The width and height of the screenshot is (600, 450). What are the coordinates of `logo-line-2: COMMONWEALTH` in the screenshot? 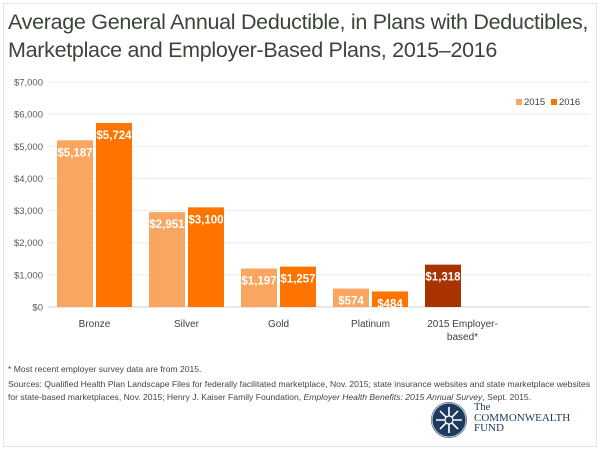 It's located at (522, 418).